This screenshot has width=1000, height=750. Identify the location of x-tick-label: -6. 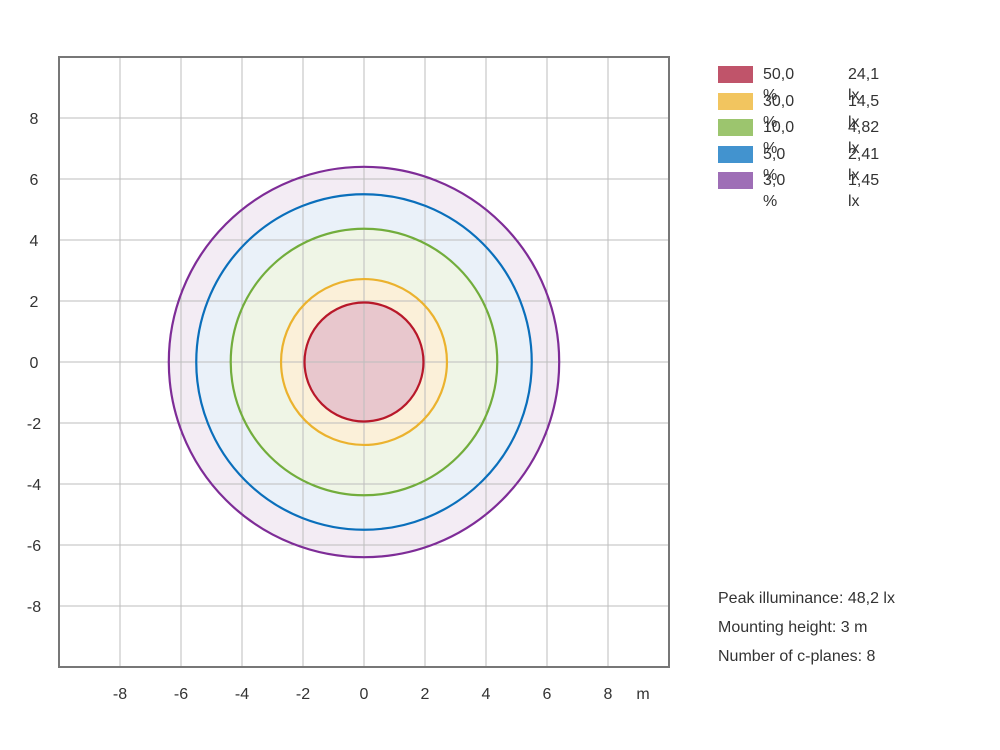
(181, 694).